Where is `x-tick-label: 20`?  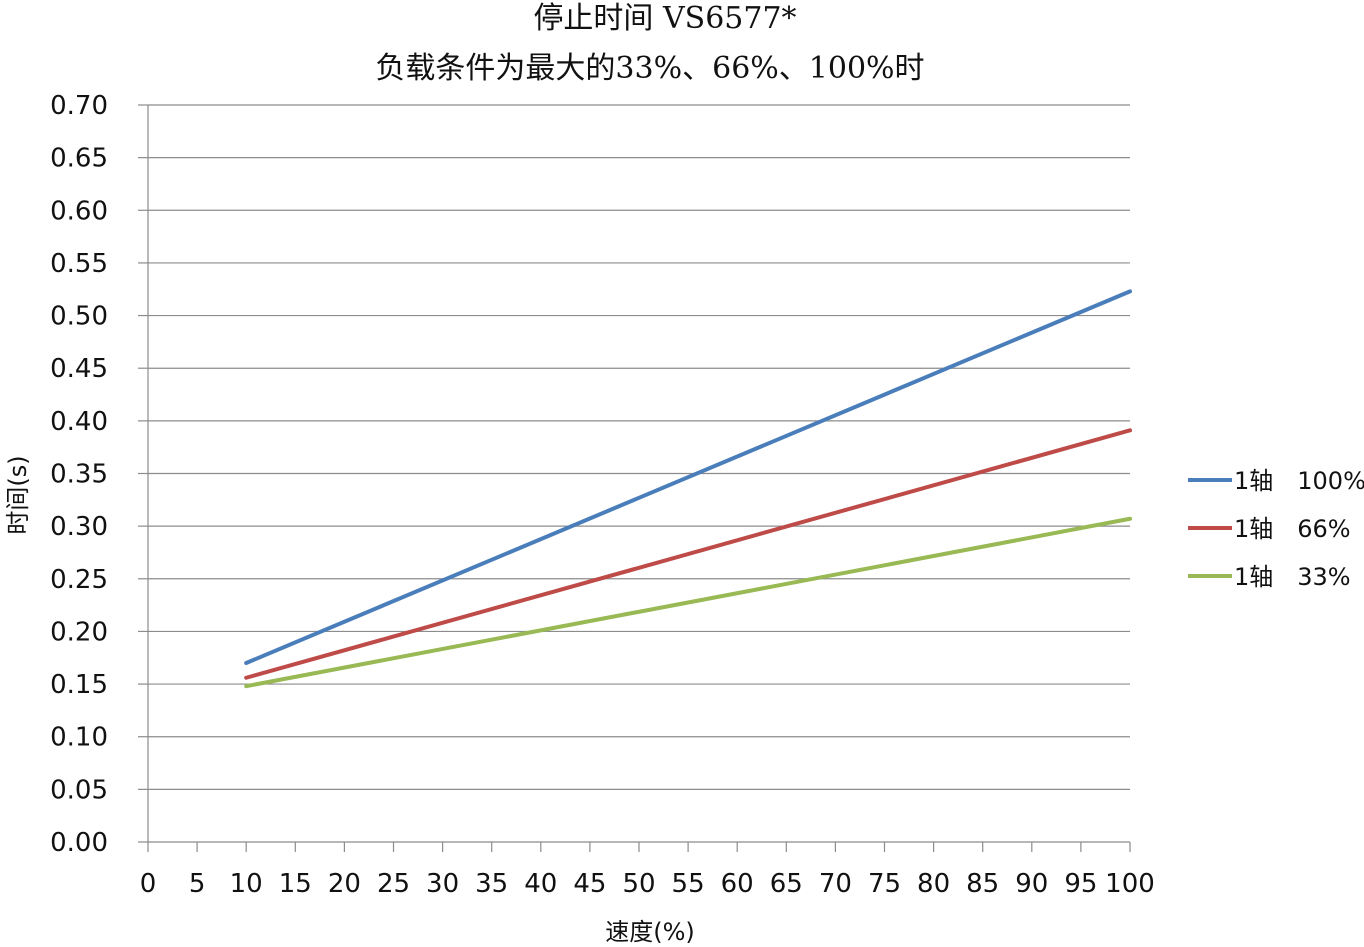
x-tick-label: 20 is located at coordinates (344, 884).